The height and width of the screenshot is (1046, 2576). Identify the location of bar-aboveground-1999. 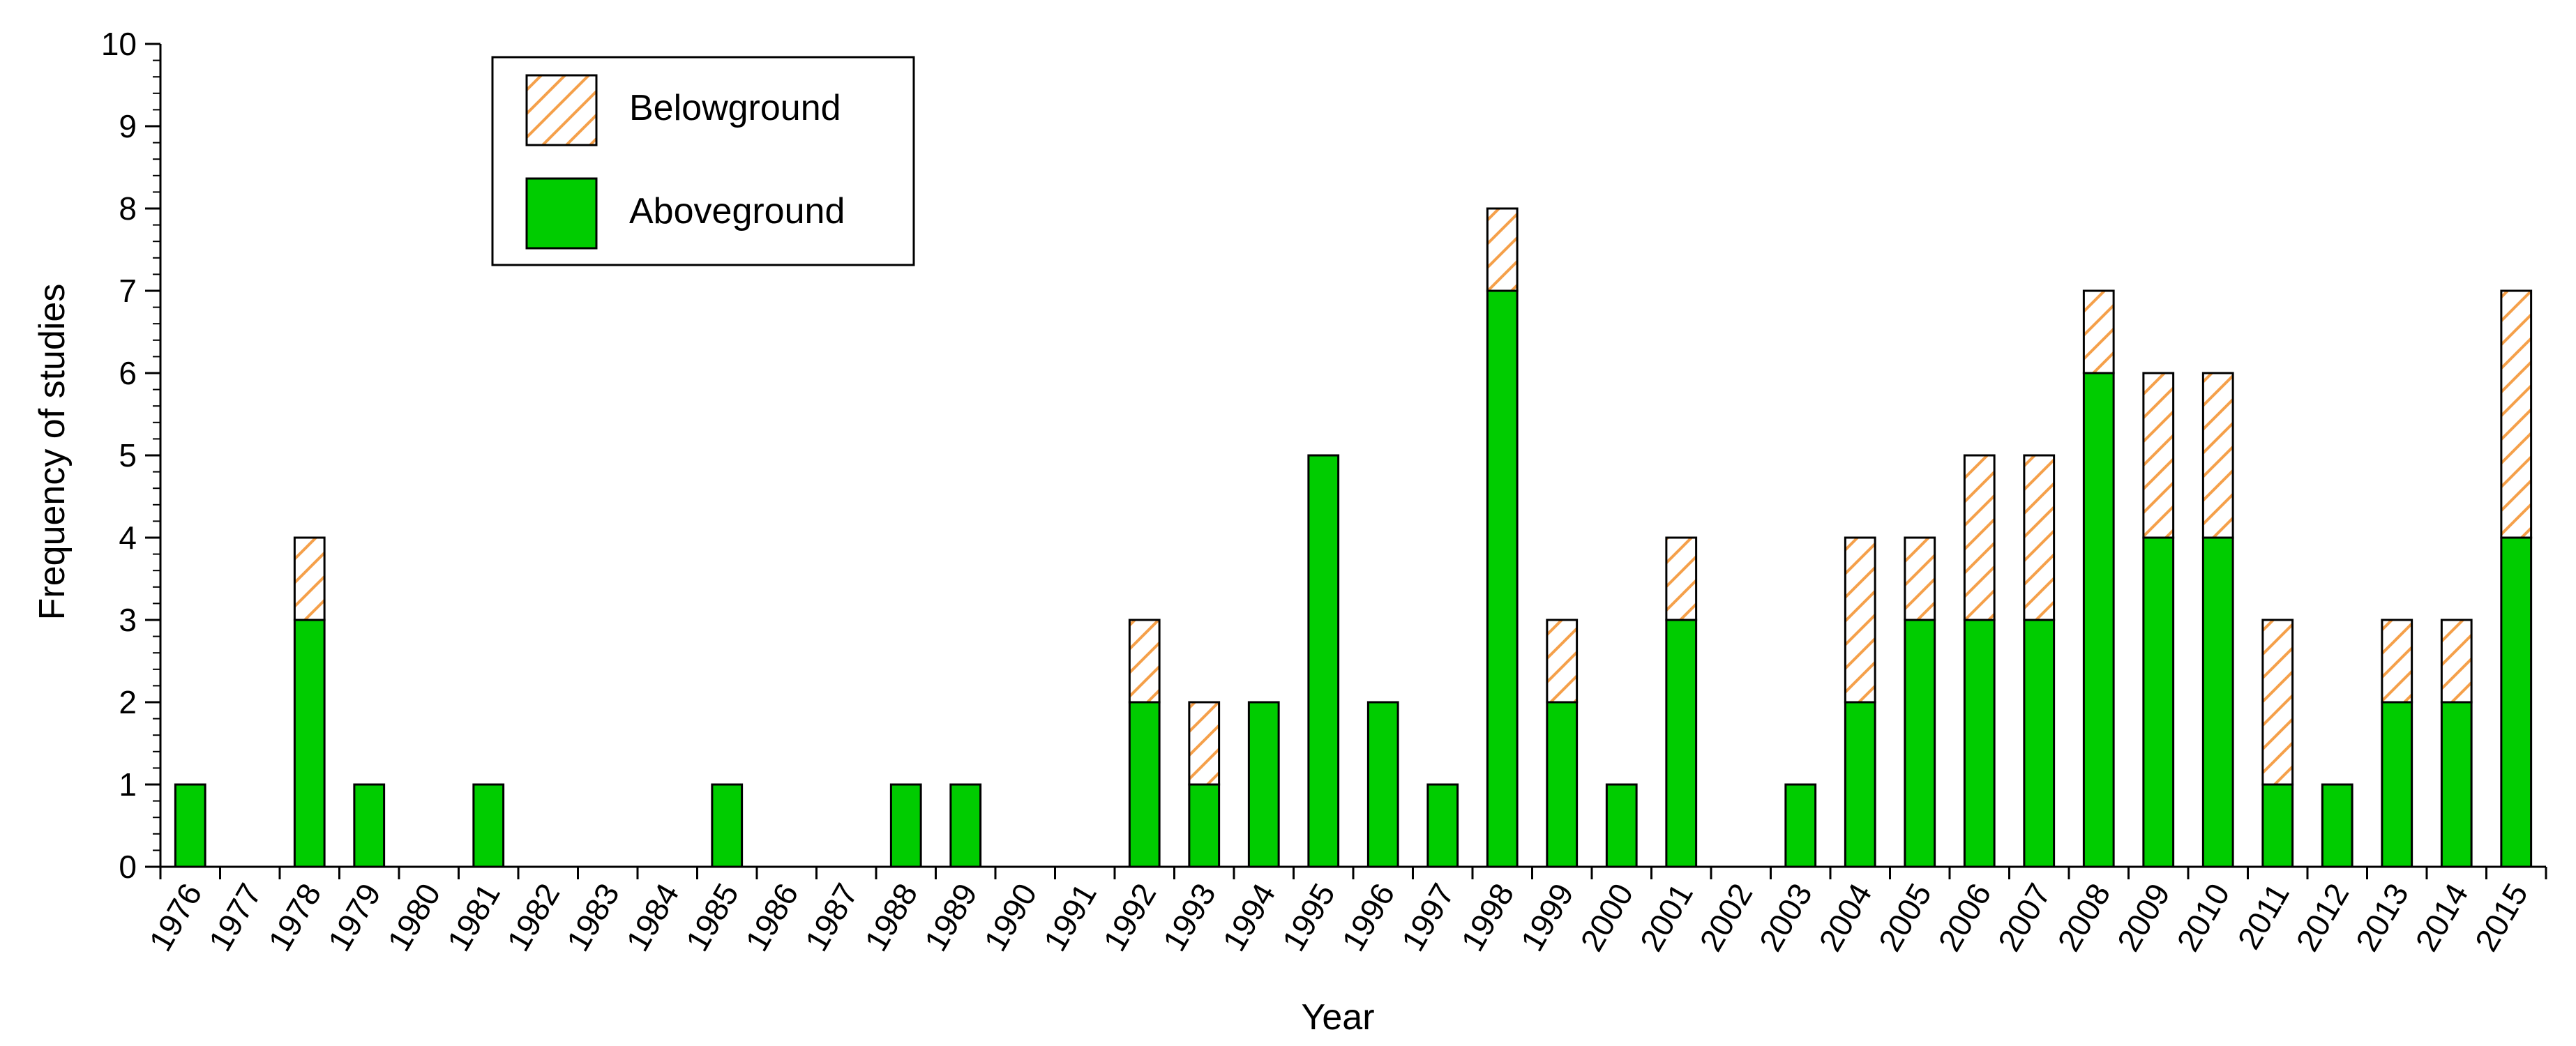
(1562, 784).